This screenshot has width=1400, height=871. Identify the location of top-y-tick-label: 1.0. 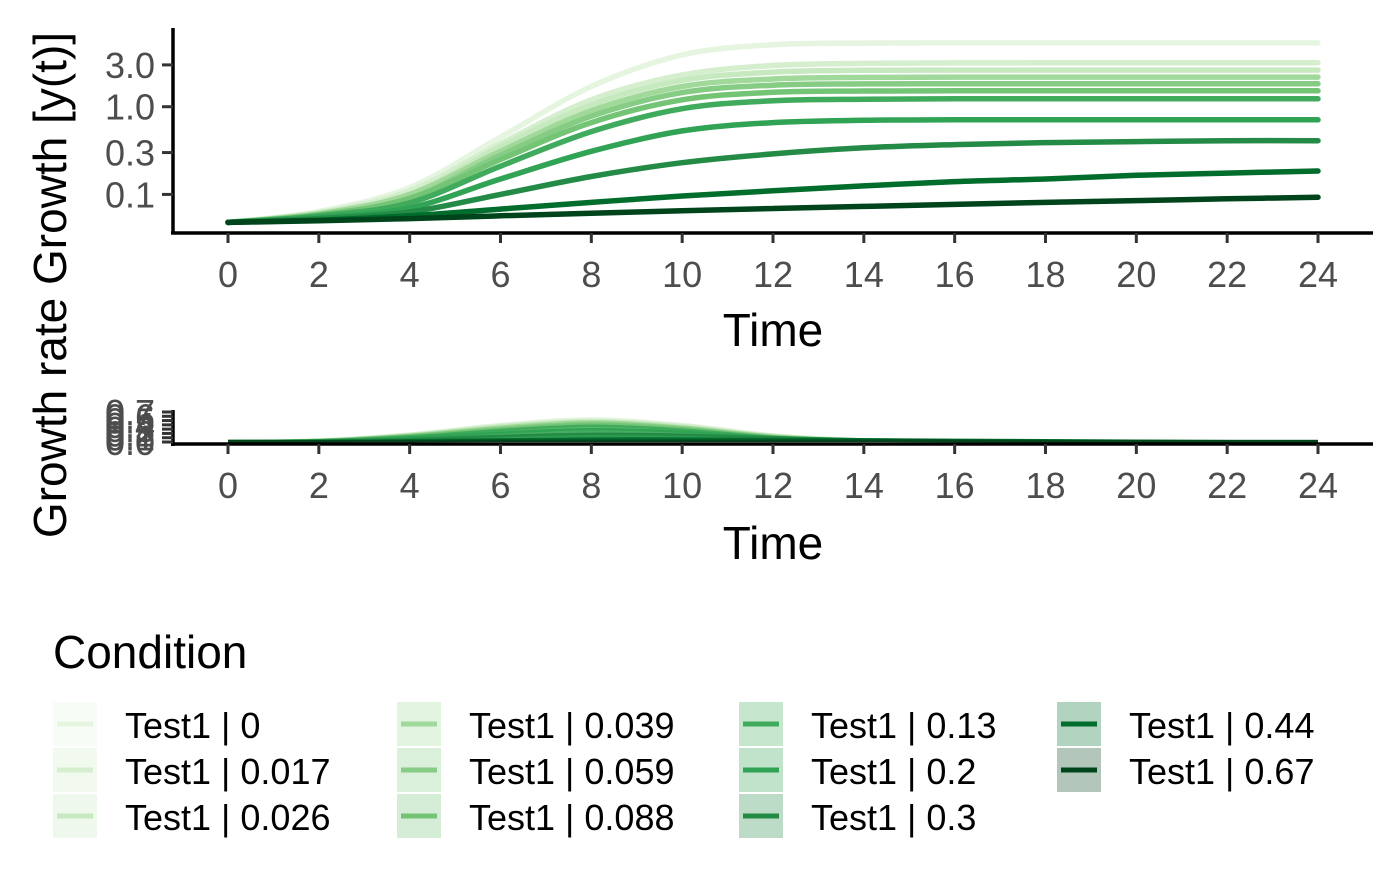
(130, 107).